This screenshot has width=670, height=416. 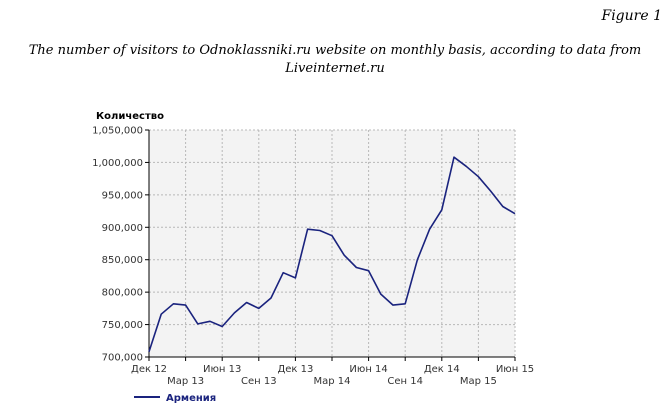 I want to click on y-tick-label: 800,000, so click(x=122, y=293).